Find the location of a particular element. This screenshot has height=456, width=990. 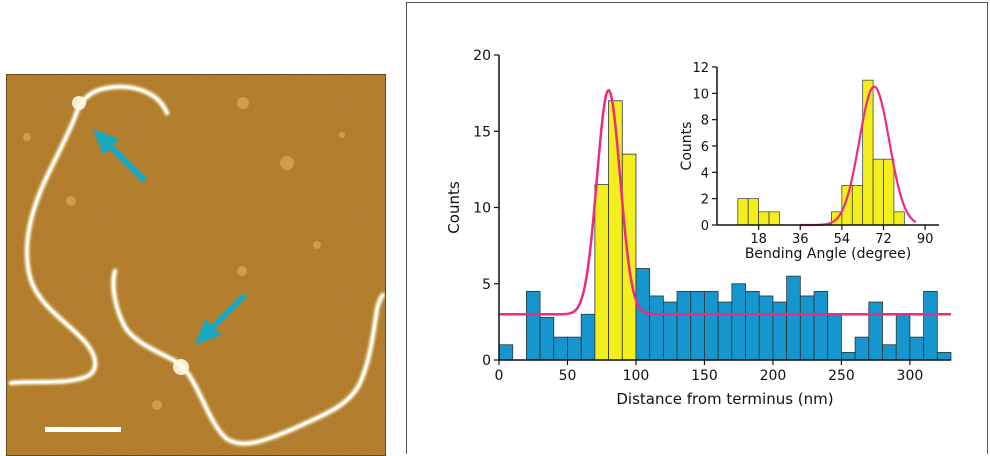

y-tick-label: 5 is located at coordinates (486, 285).